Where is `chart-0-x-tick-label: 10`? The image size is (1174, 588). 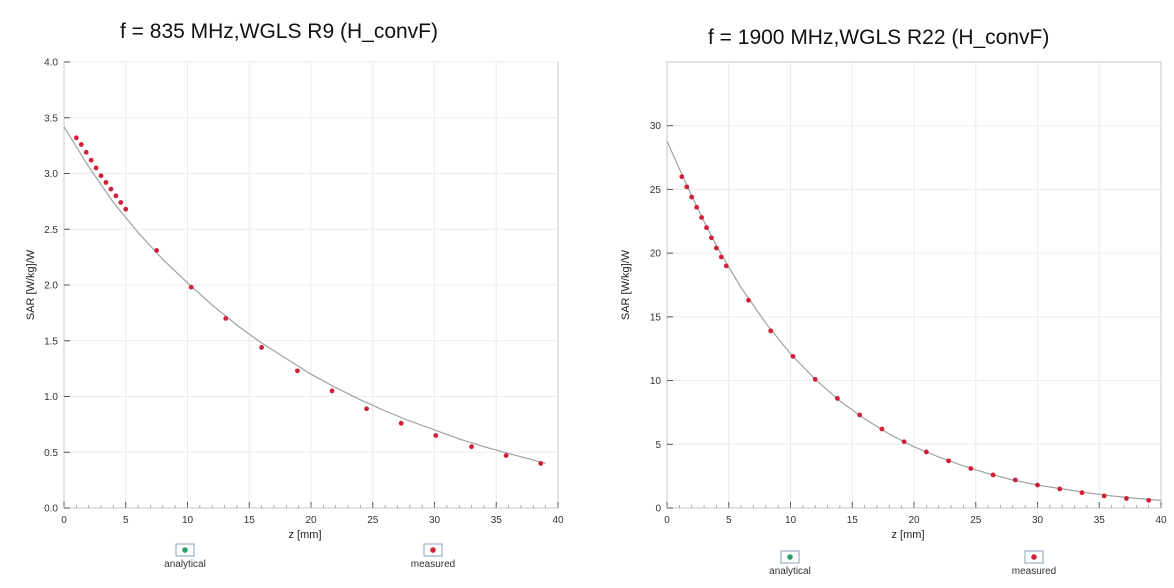
chart-0-x-tick-label: 10 is located at coordinates (188, 520).